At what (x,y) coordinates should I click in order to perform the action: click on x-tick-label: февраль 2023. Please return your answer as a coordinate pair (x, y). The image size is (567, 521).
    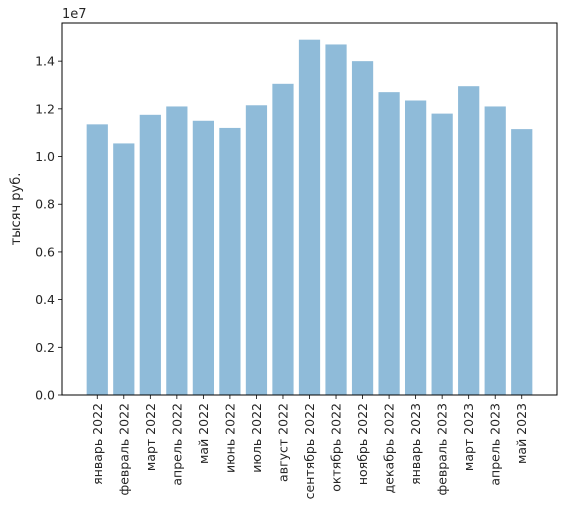
    Looking at the image, I should click on (442, 449).